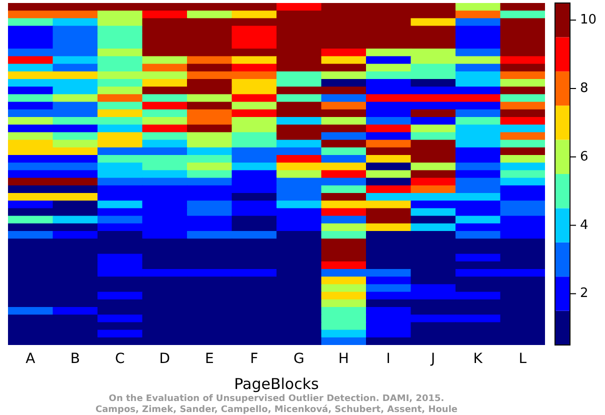 The height and width of the screenshot is (415, 605). Describe the element at coordinates (588, 20) in the screenshot. I see `color-bar-label: 10` at that location.